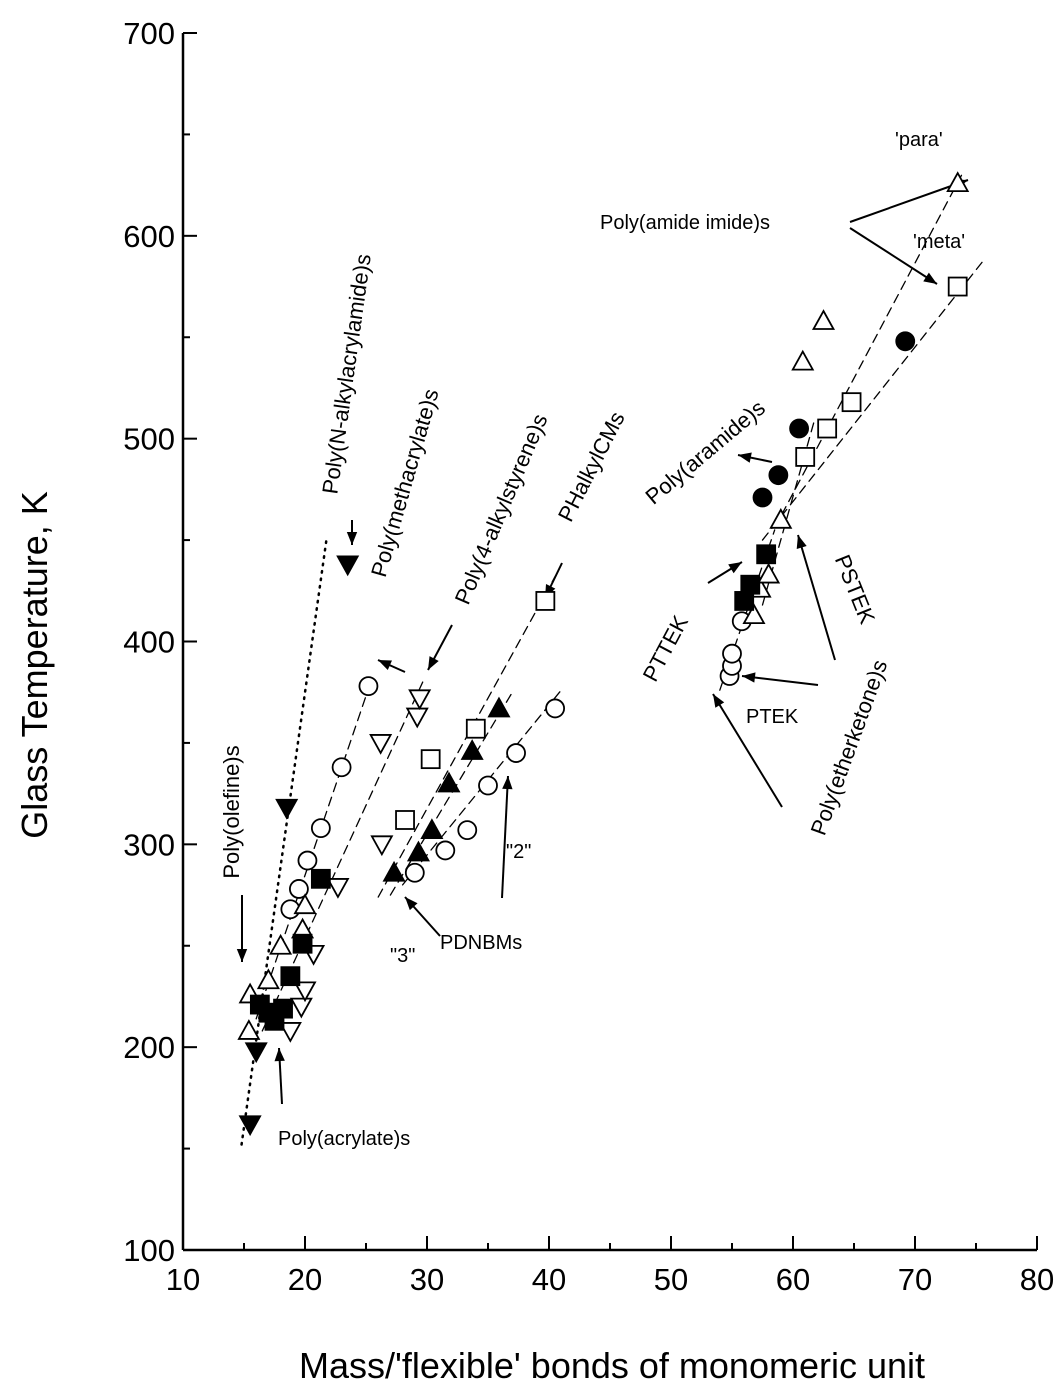 The height and width of the screenshot is (1381, 1061). What do you see at coordinates (704, 452) in the screenshot?
I see `annotation-poly-aramide: Poly(aramide)s` at bounding box center [704, 452].